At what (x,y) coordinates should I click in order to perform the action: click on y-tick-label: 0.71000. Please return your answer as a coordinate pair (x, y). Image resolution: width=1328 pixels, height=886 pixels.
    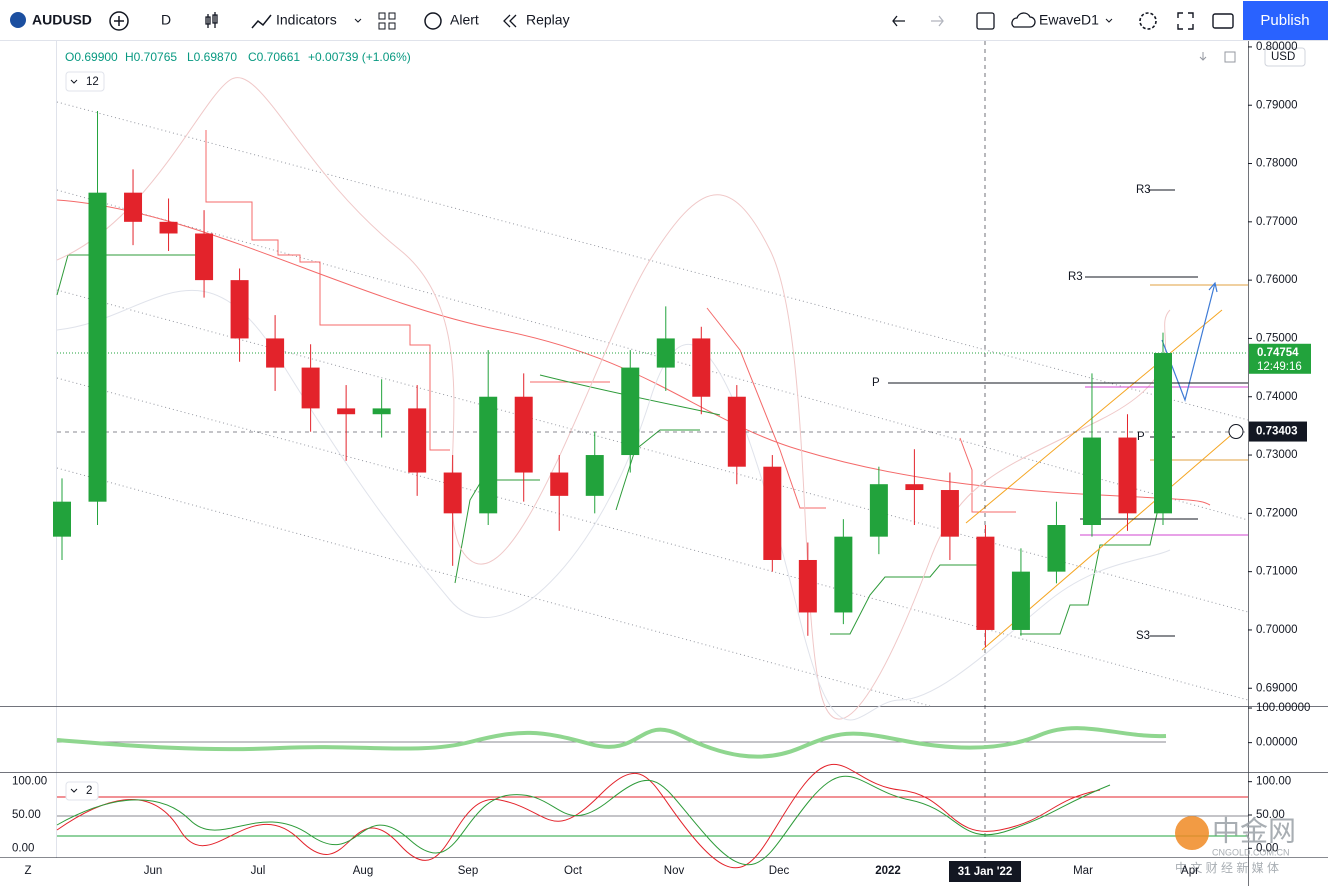
    Looking at the image, I should click on (1277, 572).